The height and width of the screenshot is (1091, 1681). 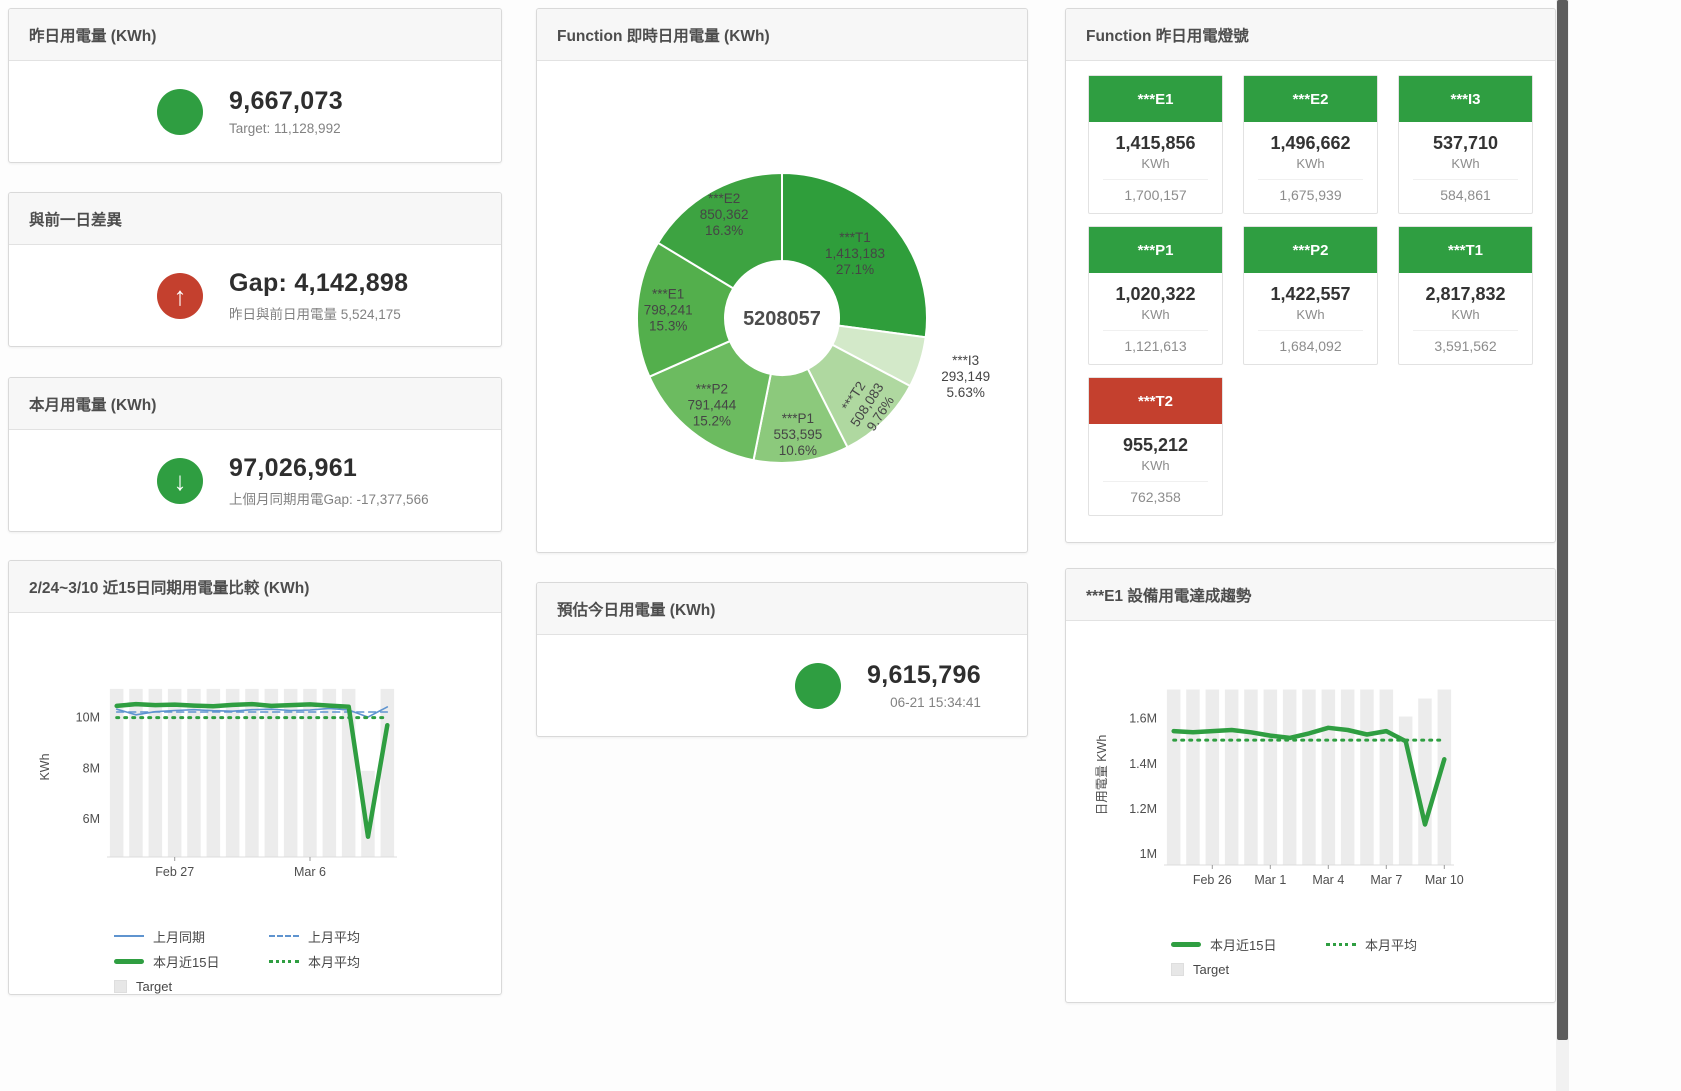 I want to click on light-card-target: 1,700,157, so click(x=1155, y=191).